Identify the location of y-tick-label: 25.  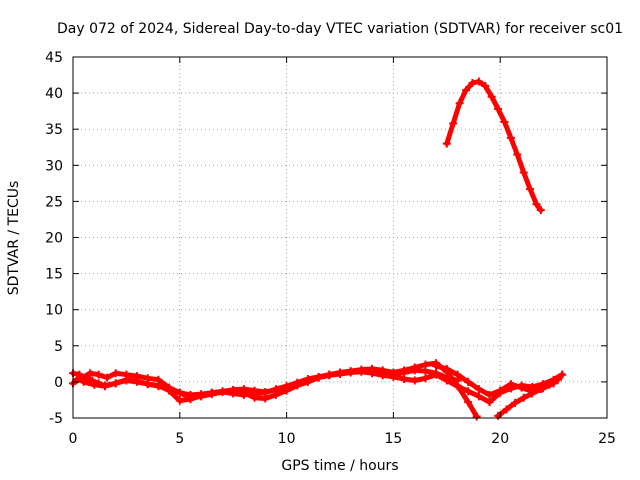
(54, 202).